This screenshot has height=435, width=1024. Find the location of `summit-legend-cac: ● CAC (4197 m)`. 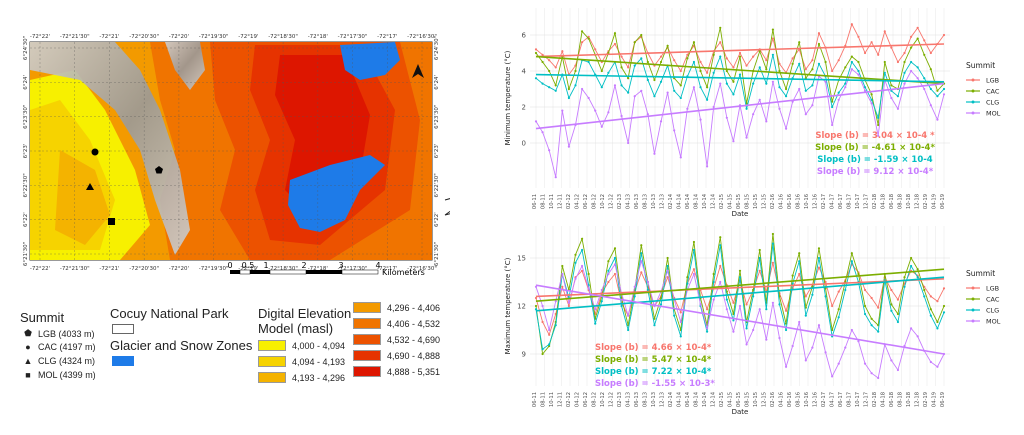

summit-legend-cac: ● CAC (4197 m) is located at coordinates (58, 347).